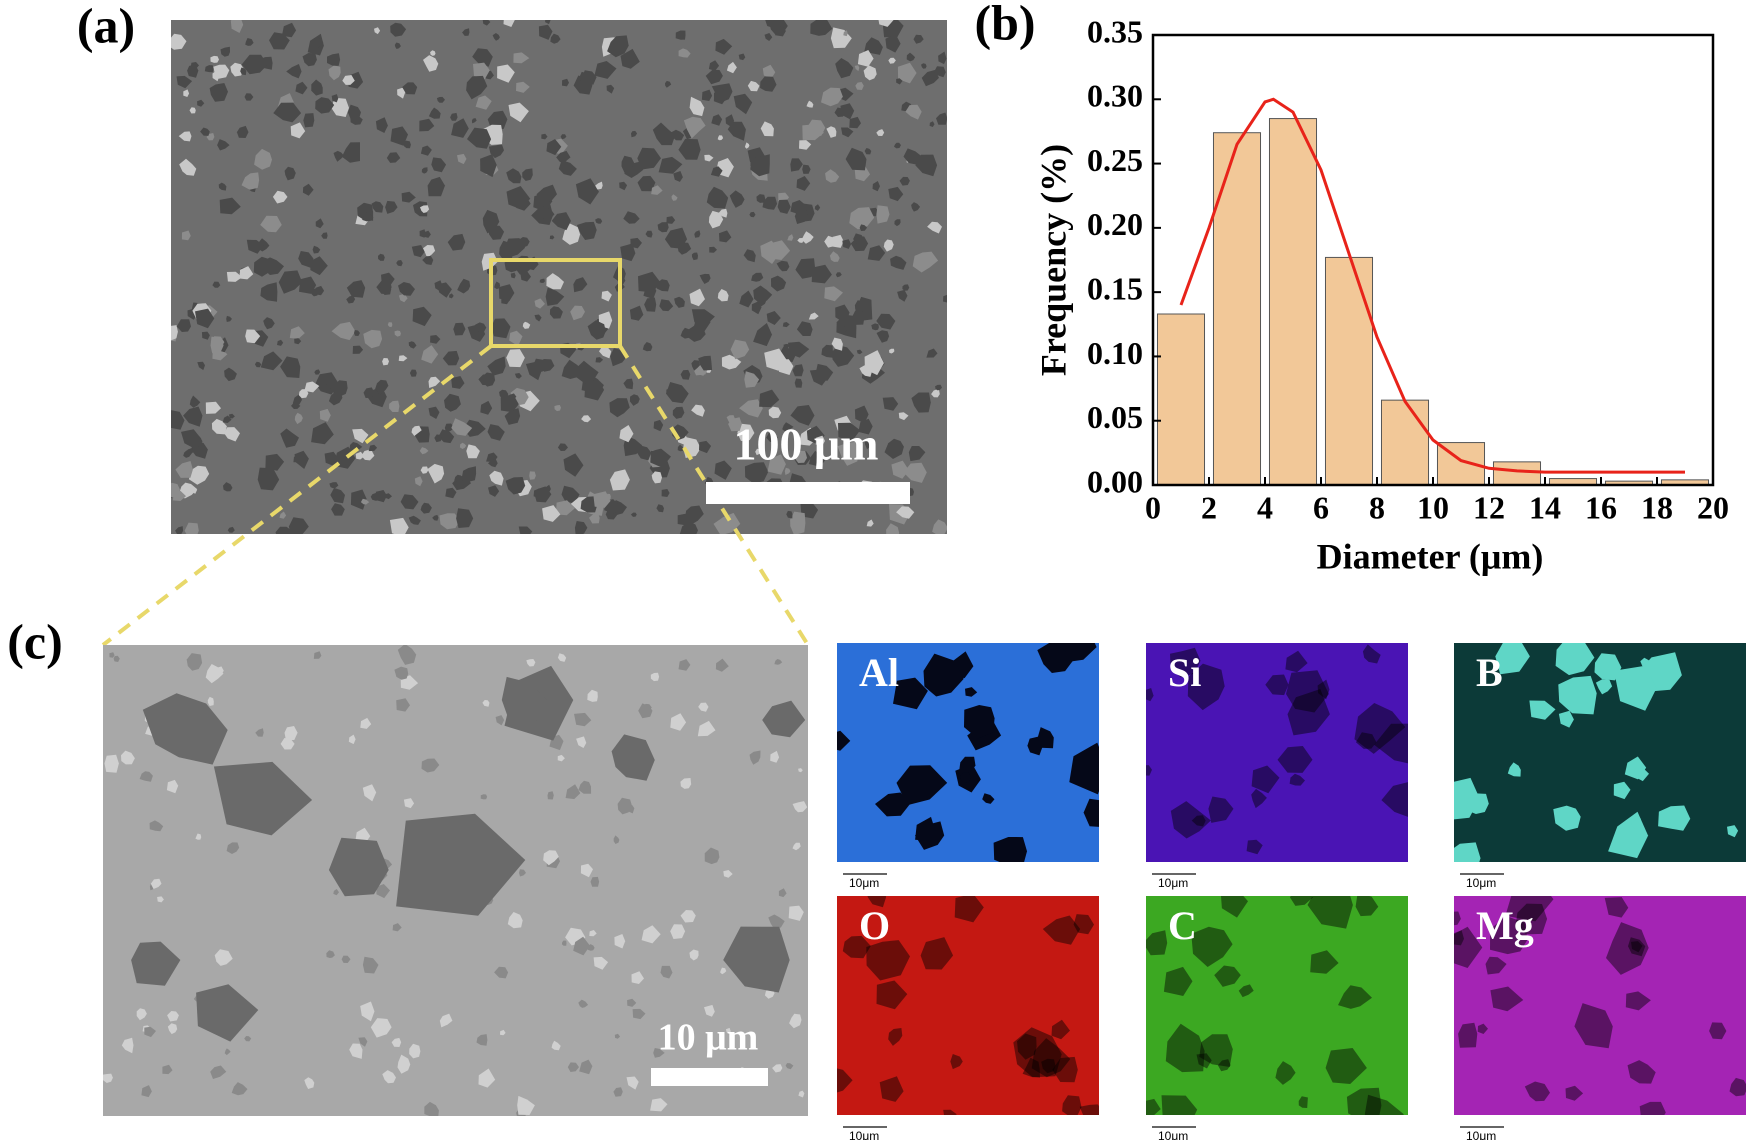 This screenshot has height=1140, width=1750. What do you see at coordinates (1489, 672) in the screenshot?
I see `eds-element-label: B` at bounding box center [1489, 672].